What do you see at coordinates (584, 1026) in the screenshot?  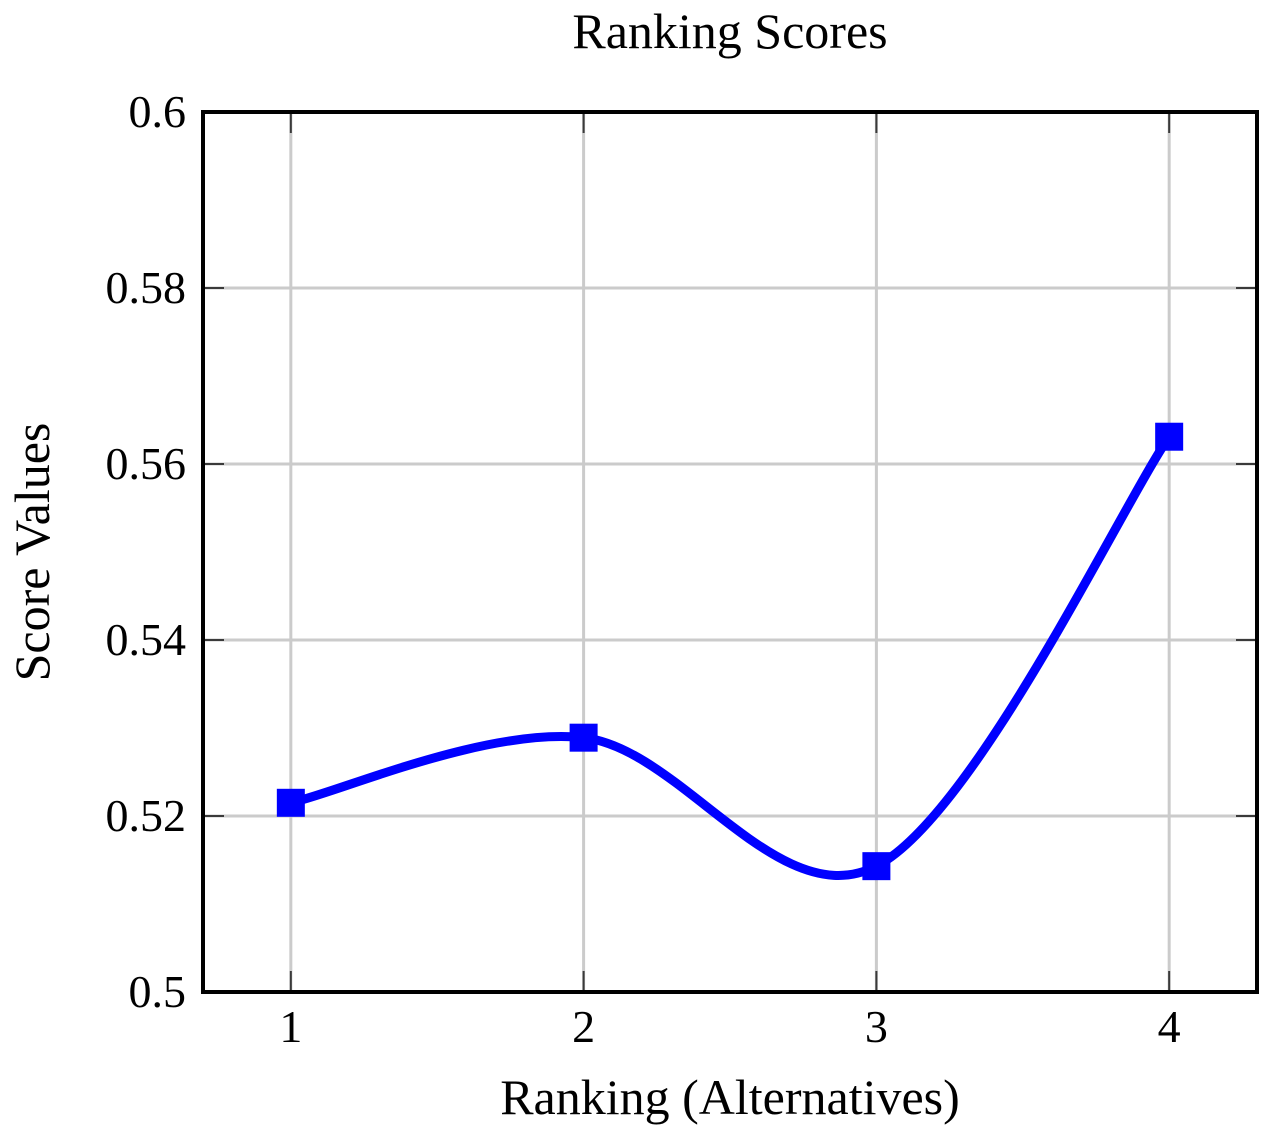 I see `x-tick-label-1: 2` at bounding box center [584, 1026].